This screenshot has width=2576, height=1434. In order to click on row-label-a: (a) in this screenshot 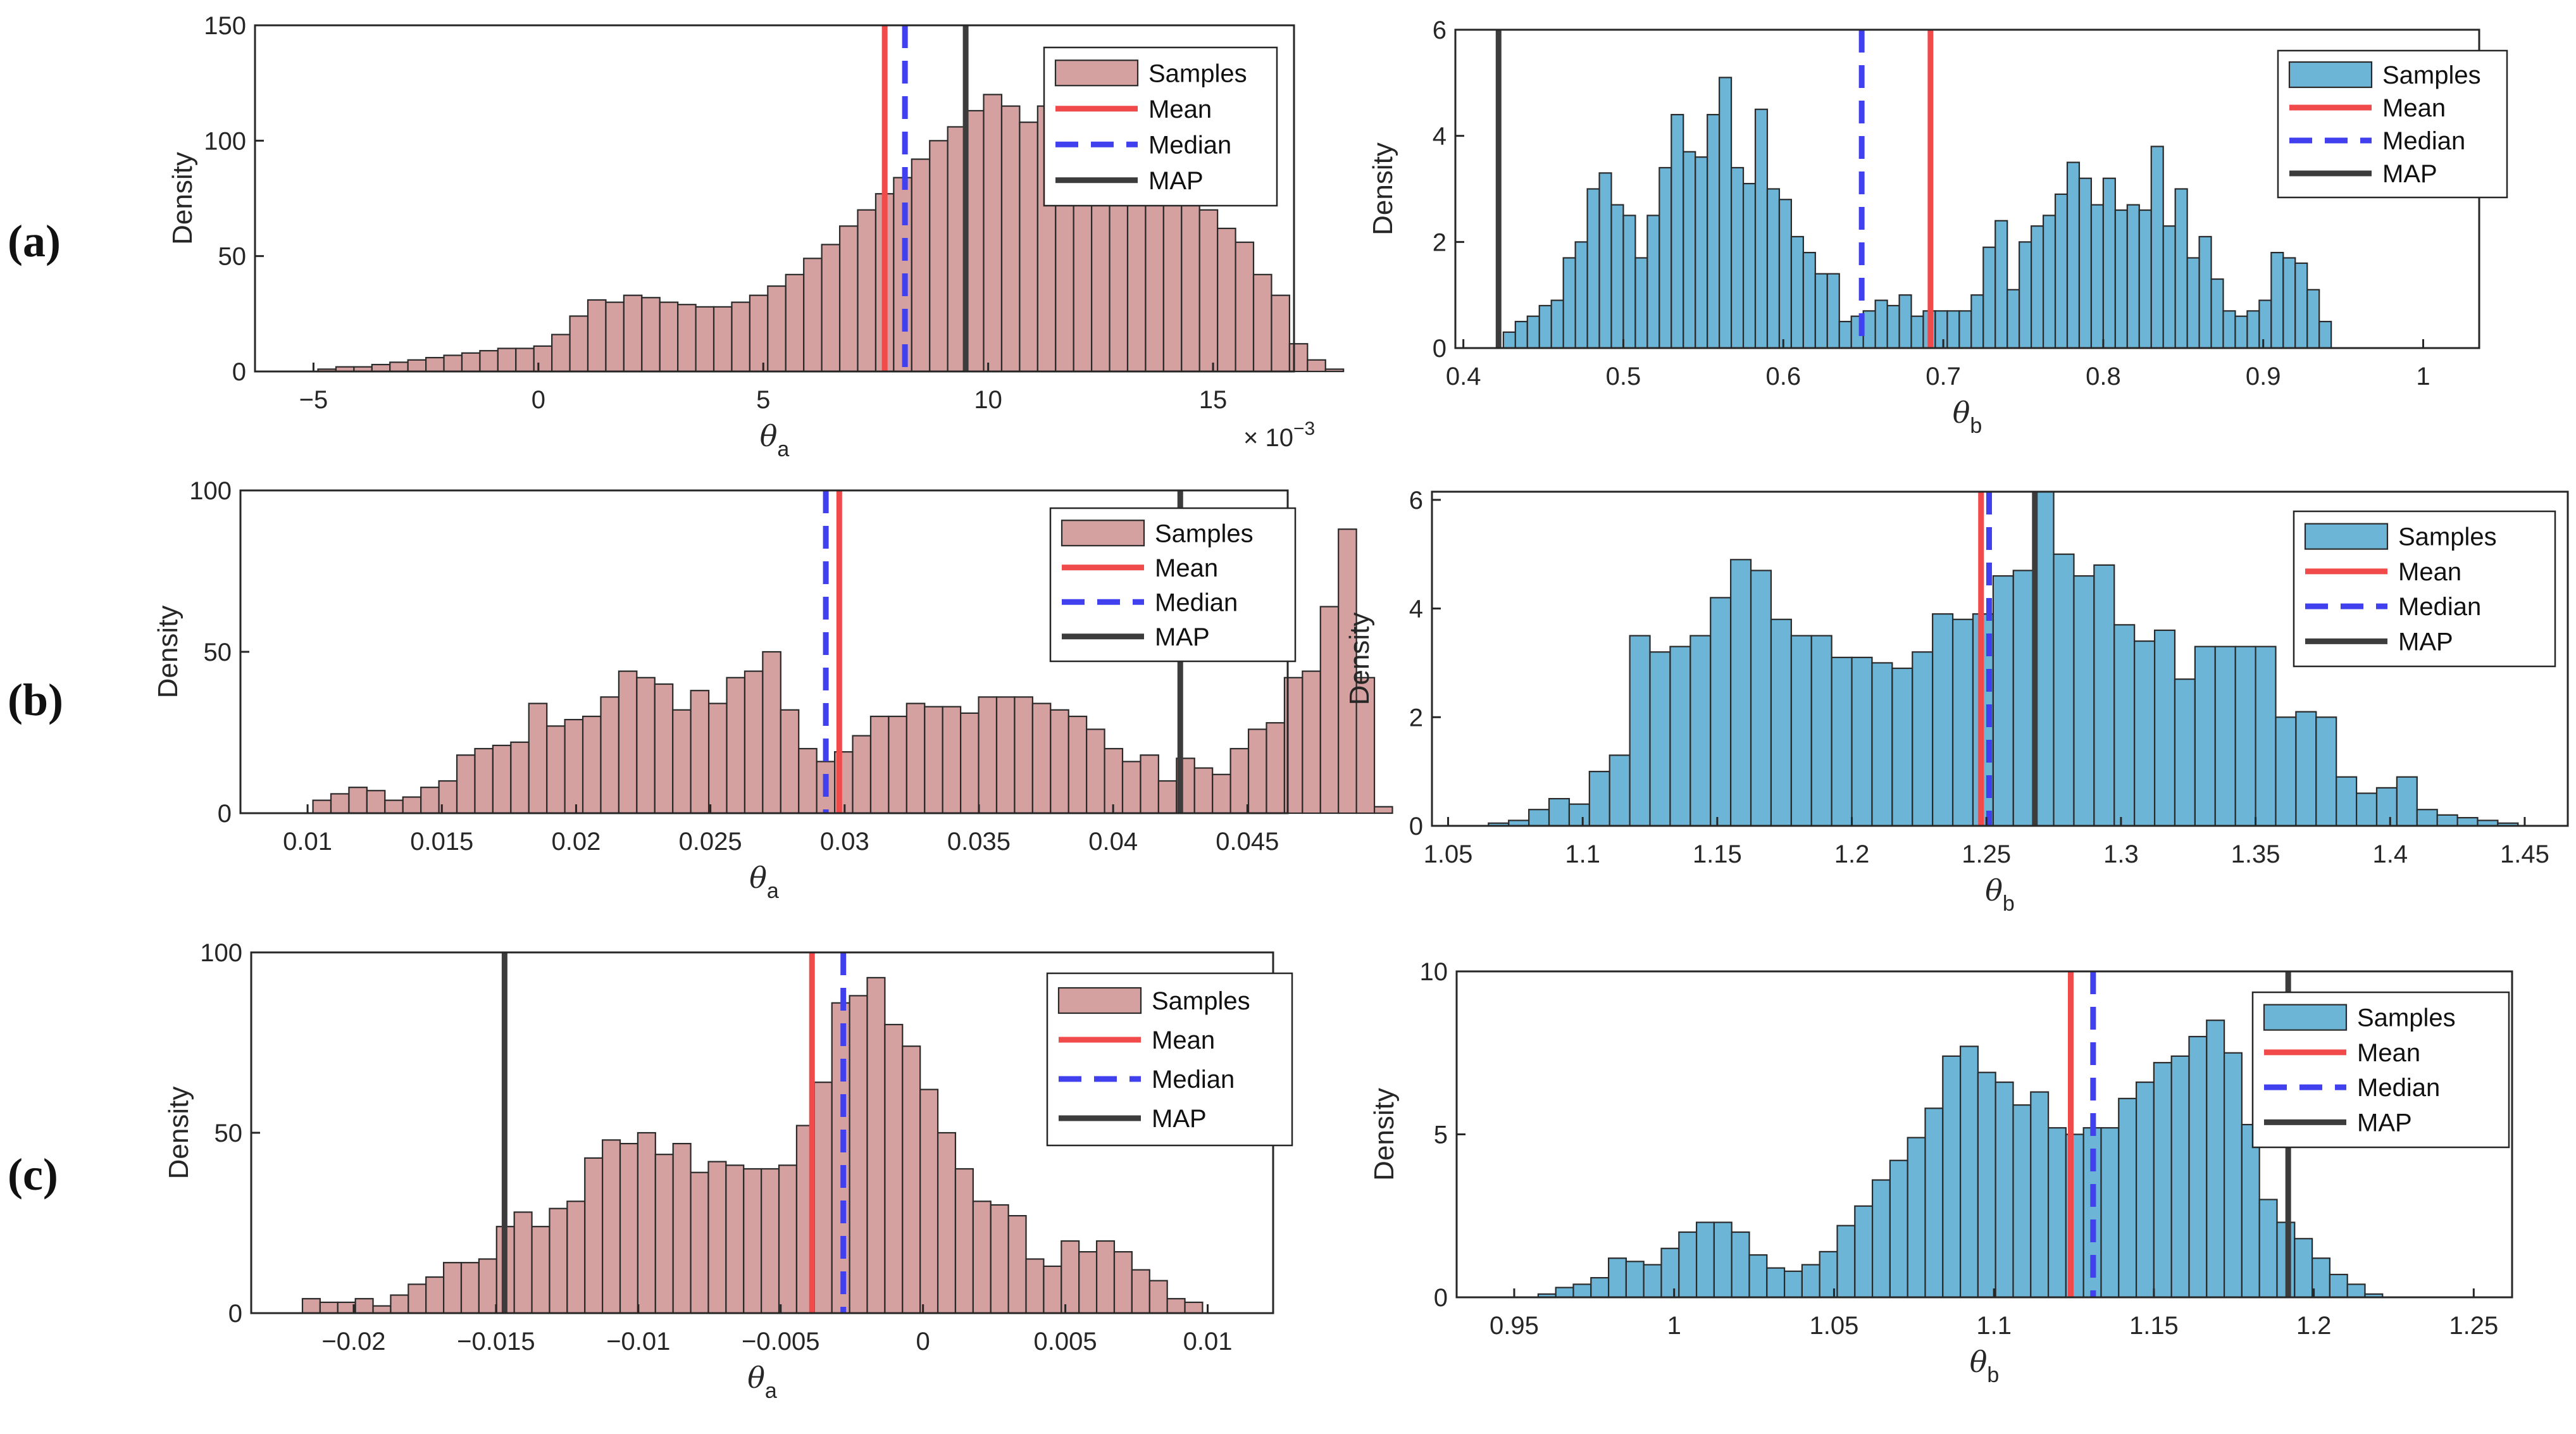, I will do `click(34, 241)`.